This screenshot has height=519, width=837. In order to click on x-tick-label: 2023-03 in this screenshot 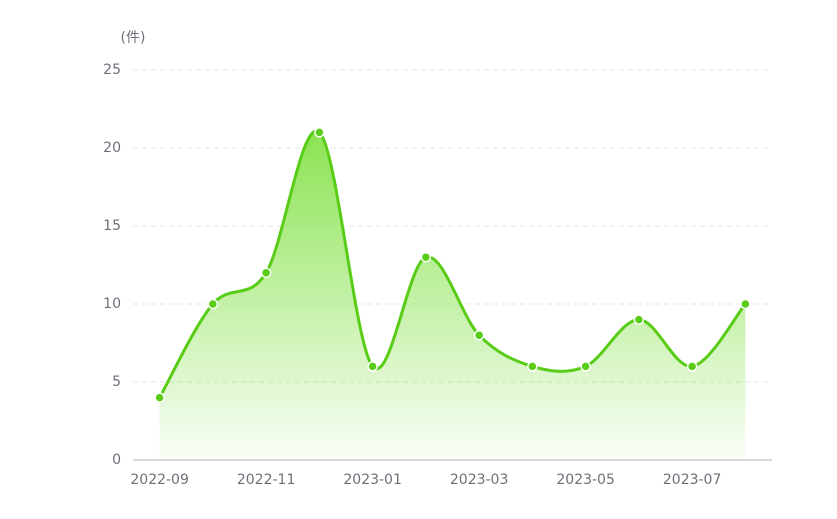, I will do `click(479, 480)`.